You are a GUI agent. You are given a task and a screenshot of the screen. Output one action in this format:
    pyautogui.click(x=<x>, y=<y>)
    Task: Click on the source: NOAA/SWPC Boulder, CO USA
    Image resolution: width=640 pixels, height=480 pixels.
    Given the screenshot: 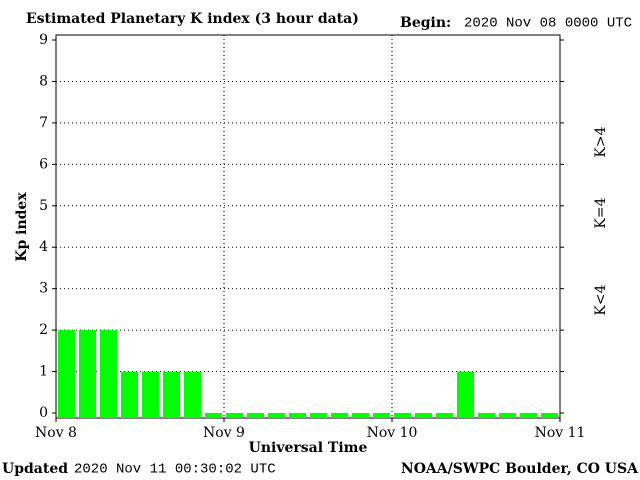 What is the action you would take?
    pyautogui.click(x=520, y=469)
    